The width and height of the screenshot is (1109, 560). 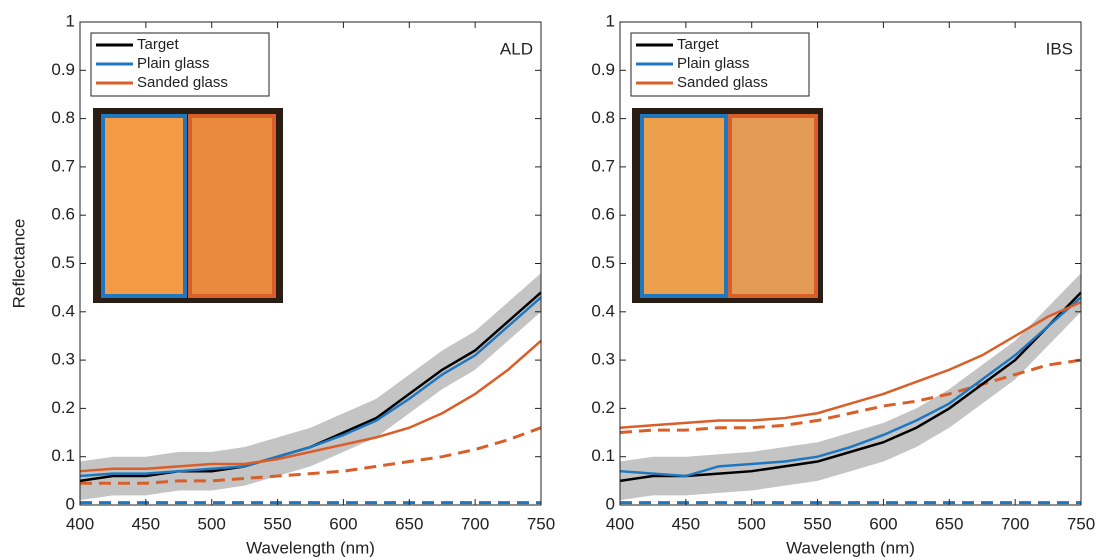 What do you see at coordinates (1059, 48) in the screenshot?
I see `annotation: IBS` at bounding box center [1059, 48].